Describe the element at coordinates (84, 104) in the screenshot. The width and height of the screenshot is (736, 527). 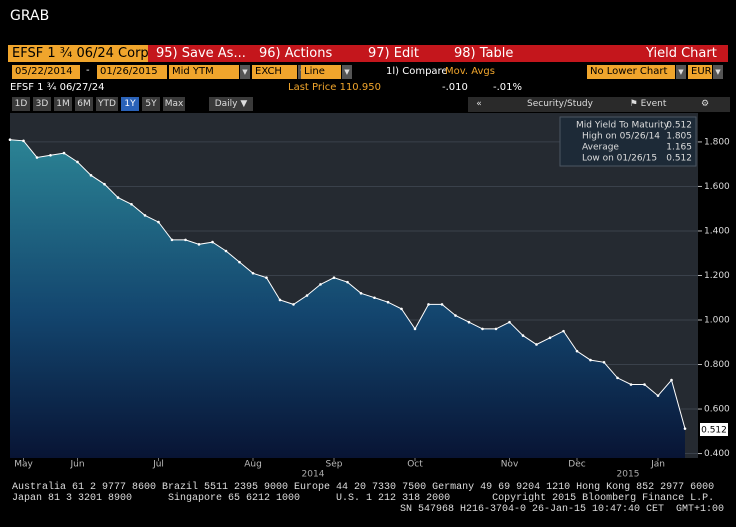
I see `period-button: 6M` at that location.